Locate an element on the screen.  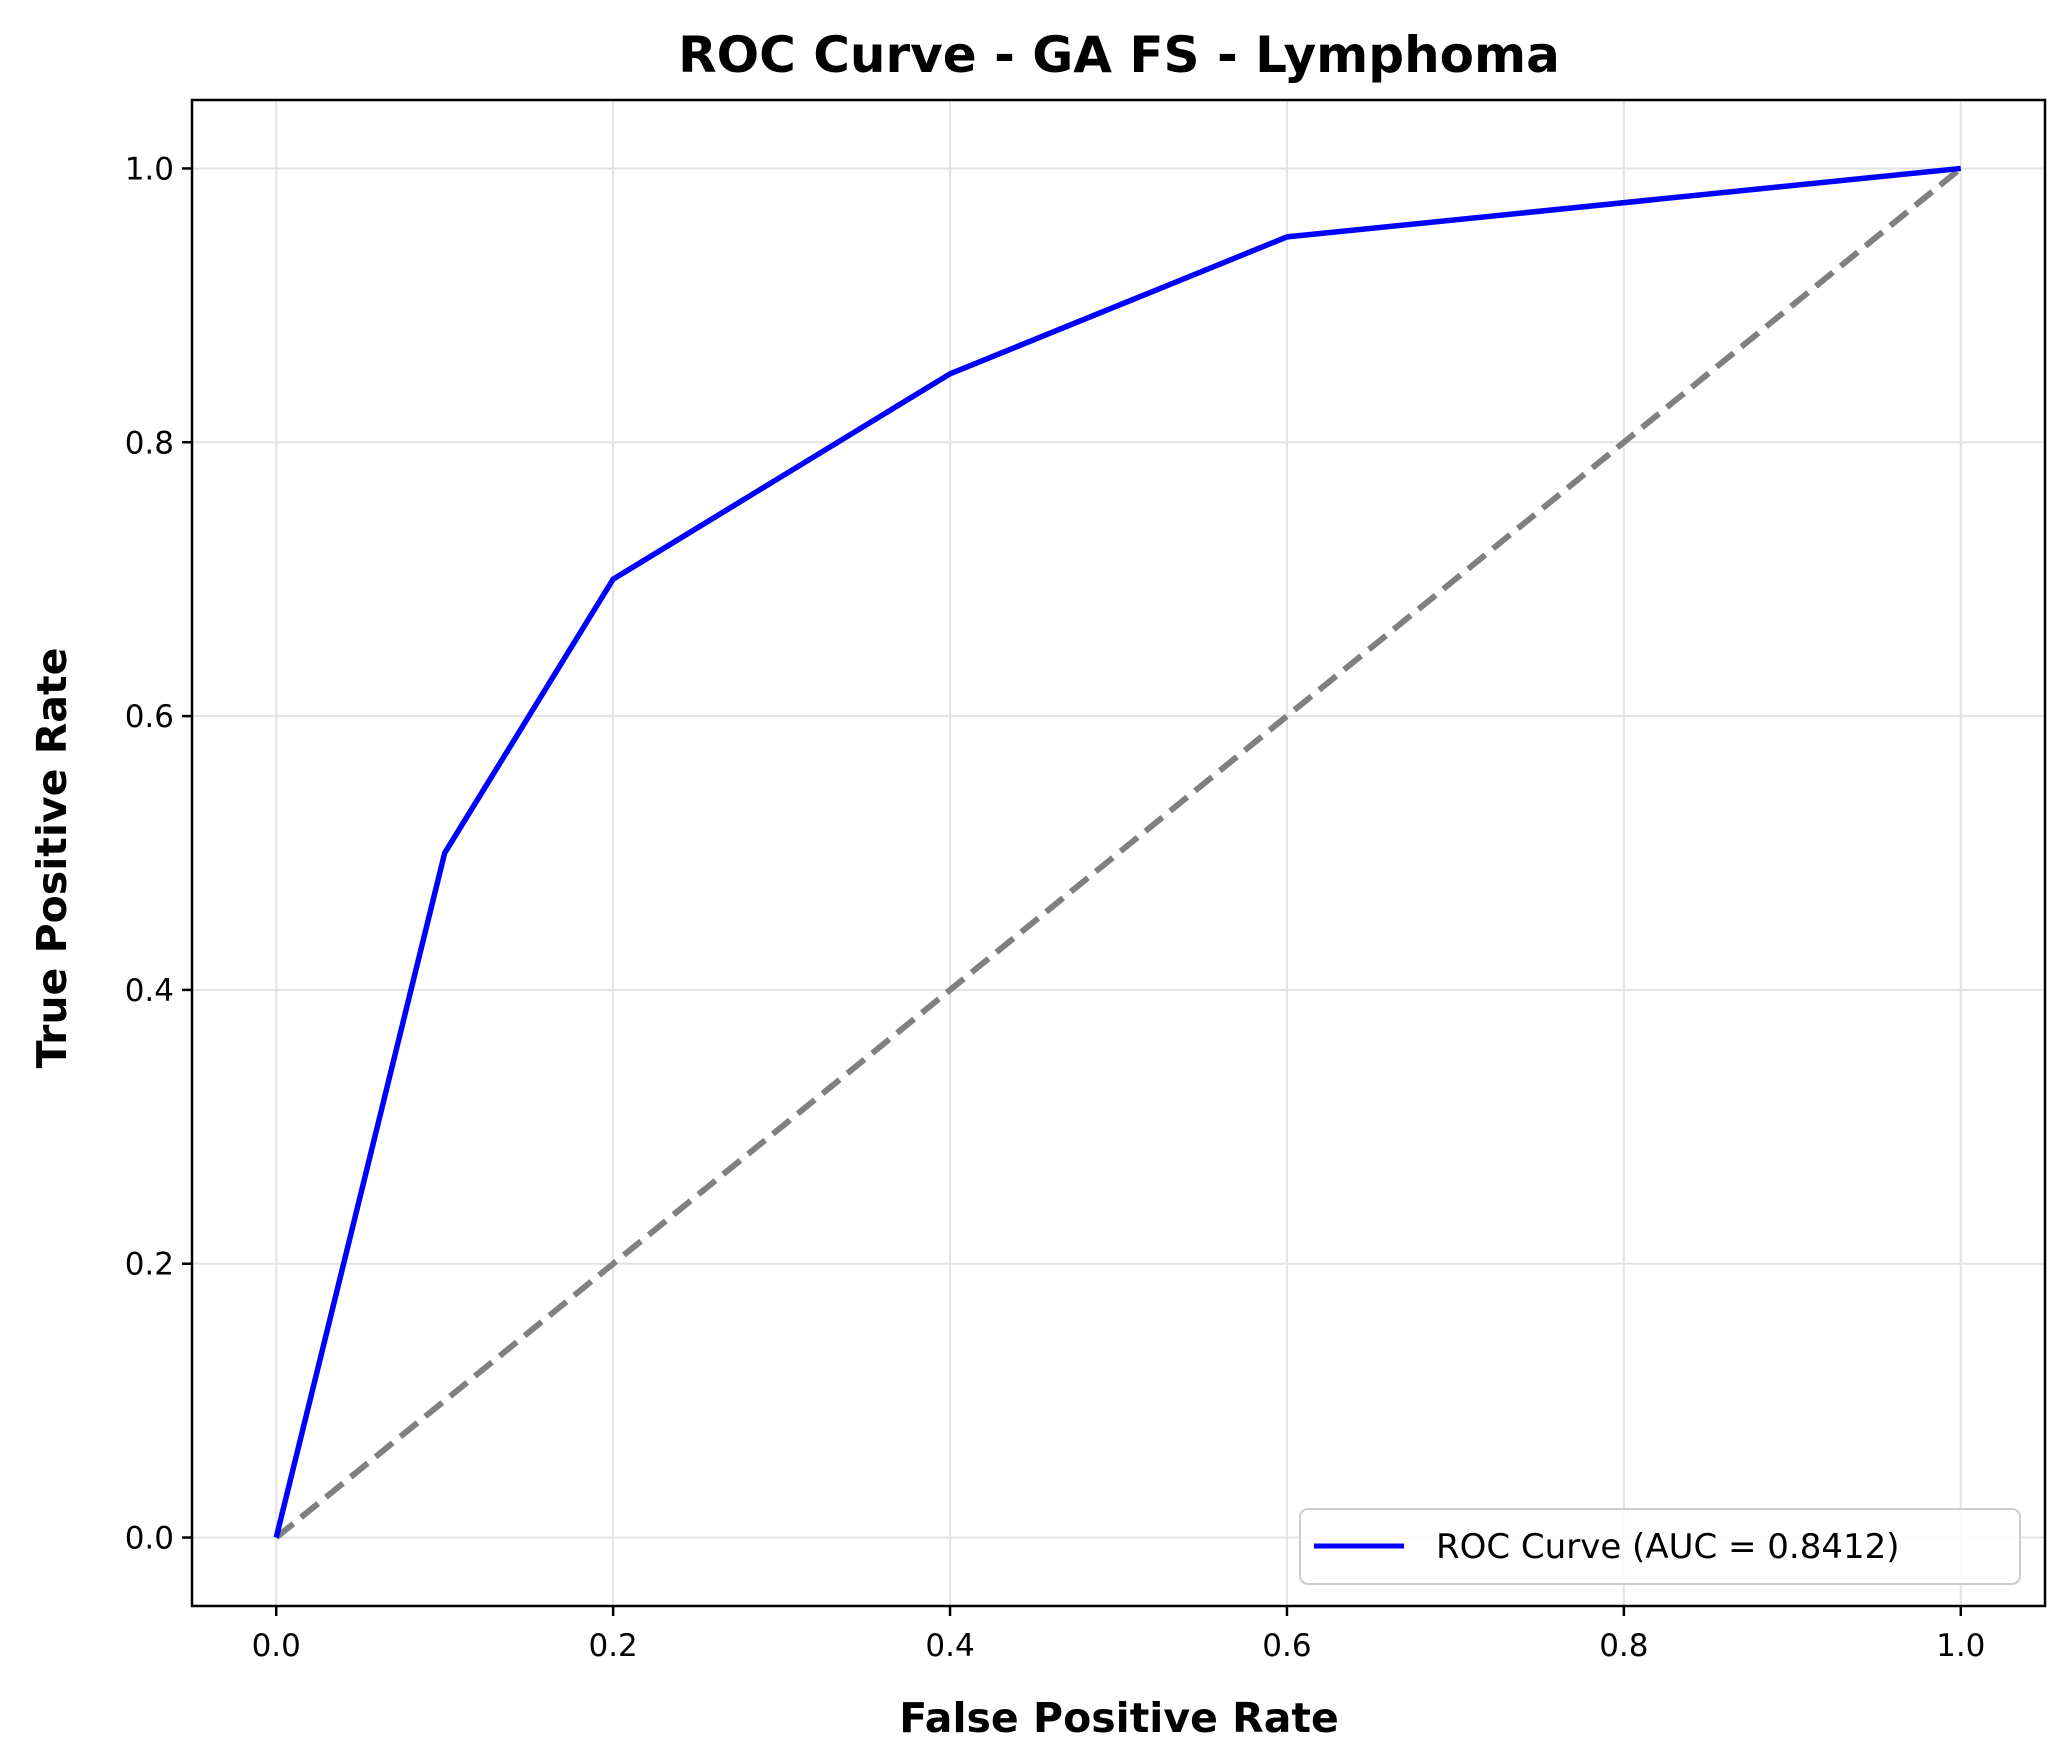
y-tick-label-1: 0.2 is located at coordinates (149, 1265).